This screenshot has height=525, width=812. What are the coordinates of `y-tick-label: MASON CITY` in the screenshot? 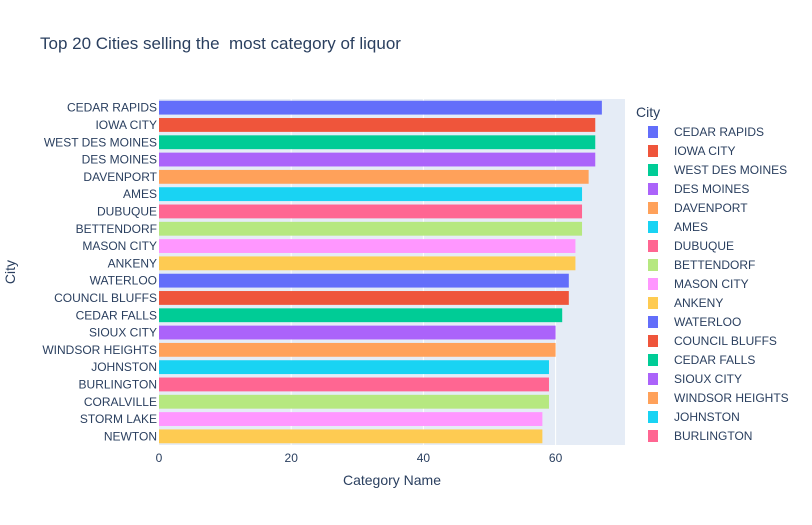 It's located at (119, 246).